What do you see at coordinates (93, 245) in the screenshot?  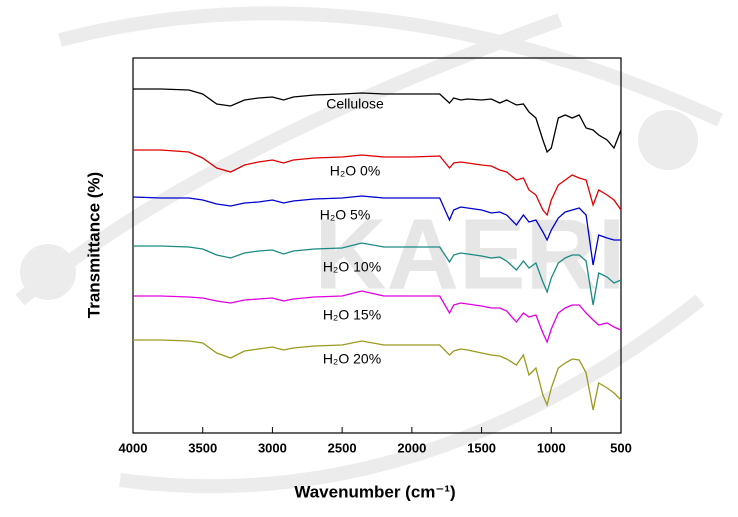 I see `y-axis-title: Transmittance (%)` at bounding box center [93, 245].